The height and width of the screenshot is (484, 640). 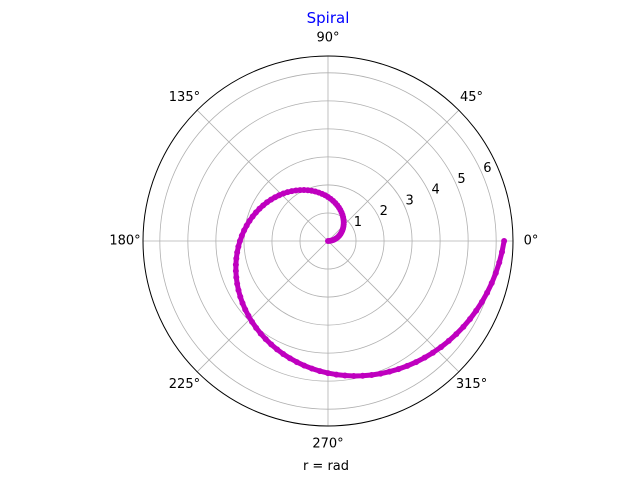 What do you see at coordinates (384, 211) in the screenshot?
I see `r-tick-label: 2` at bounding box center [384, 211].